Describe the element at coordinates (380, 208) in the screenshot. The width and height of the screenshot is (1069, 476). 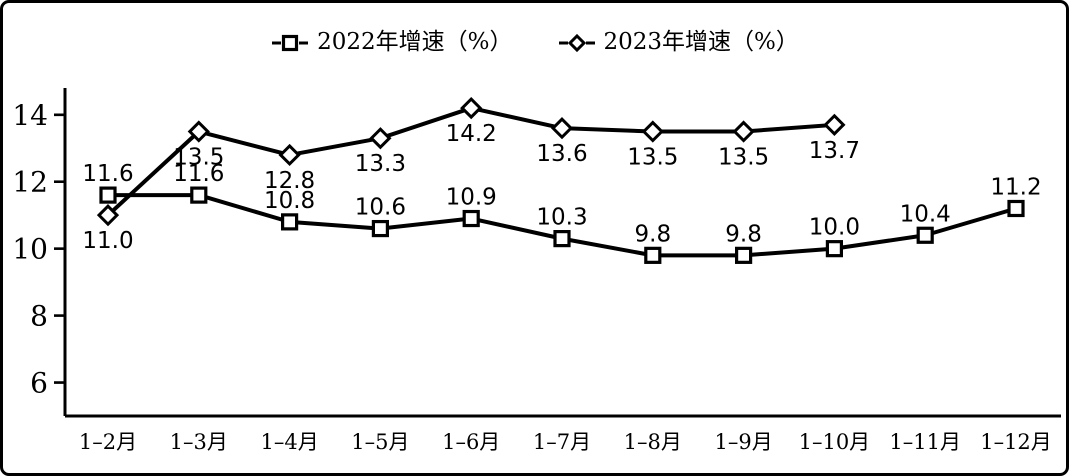
I see `data-label: 10.6` at that location.